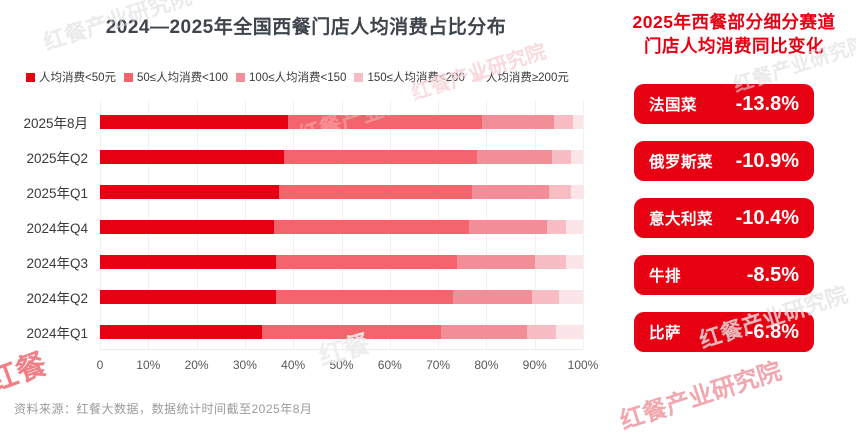 The width and height of the screenshot is (856, 436). I want to click on category-label: 2024年Q2, so click(57, 298).